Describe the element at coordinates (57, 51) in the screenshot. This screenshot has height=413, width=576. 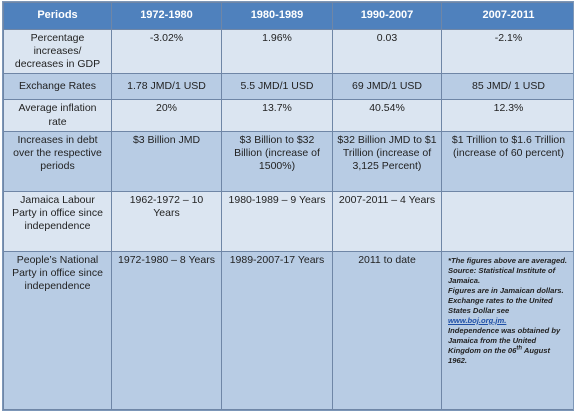
I see `row-label: Percentage increases/ decreases in GDP` at that location.